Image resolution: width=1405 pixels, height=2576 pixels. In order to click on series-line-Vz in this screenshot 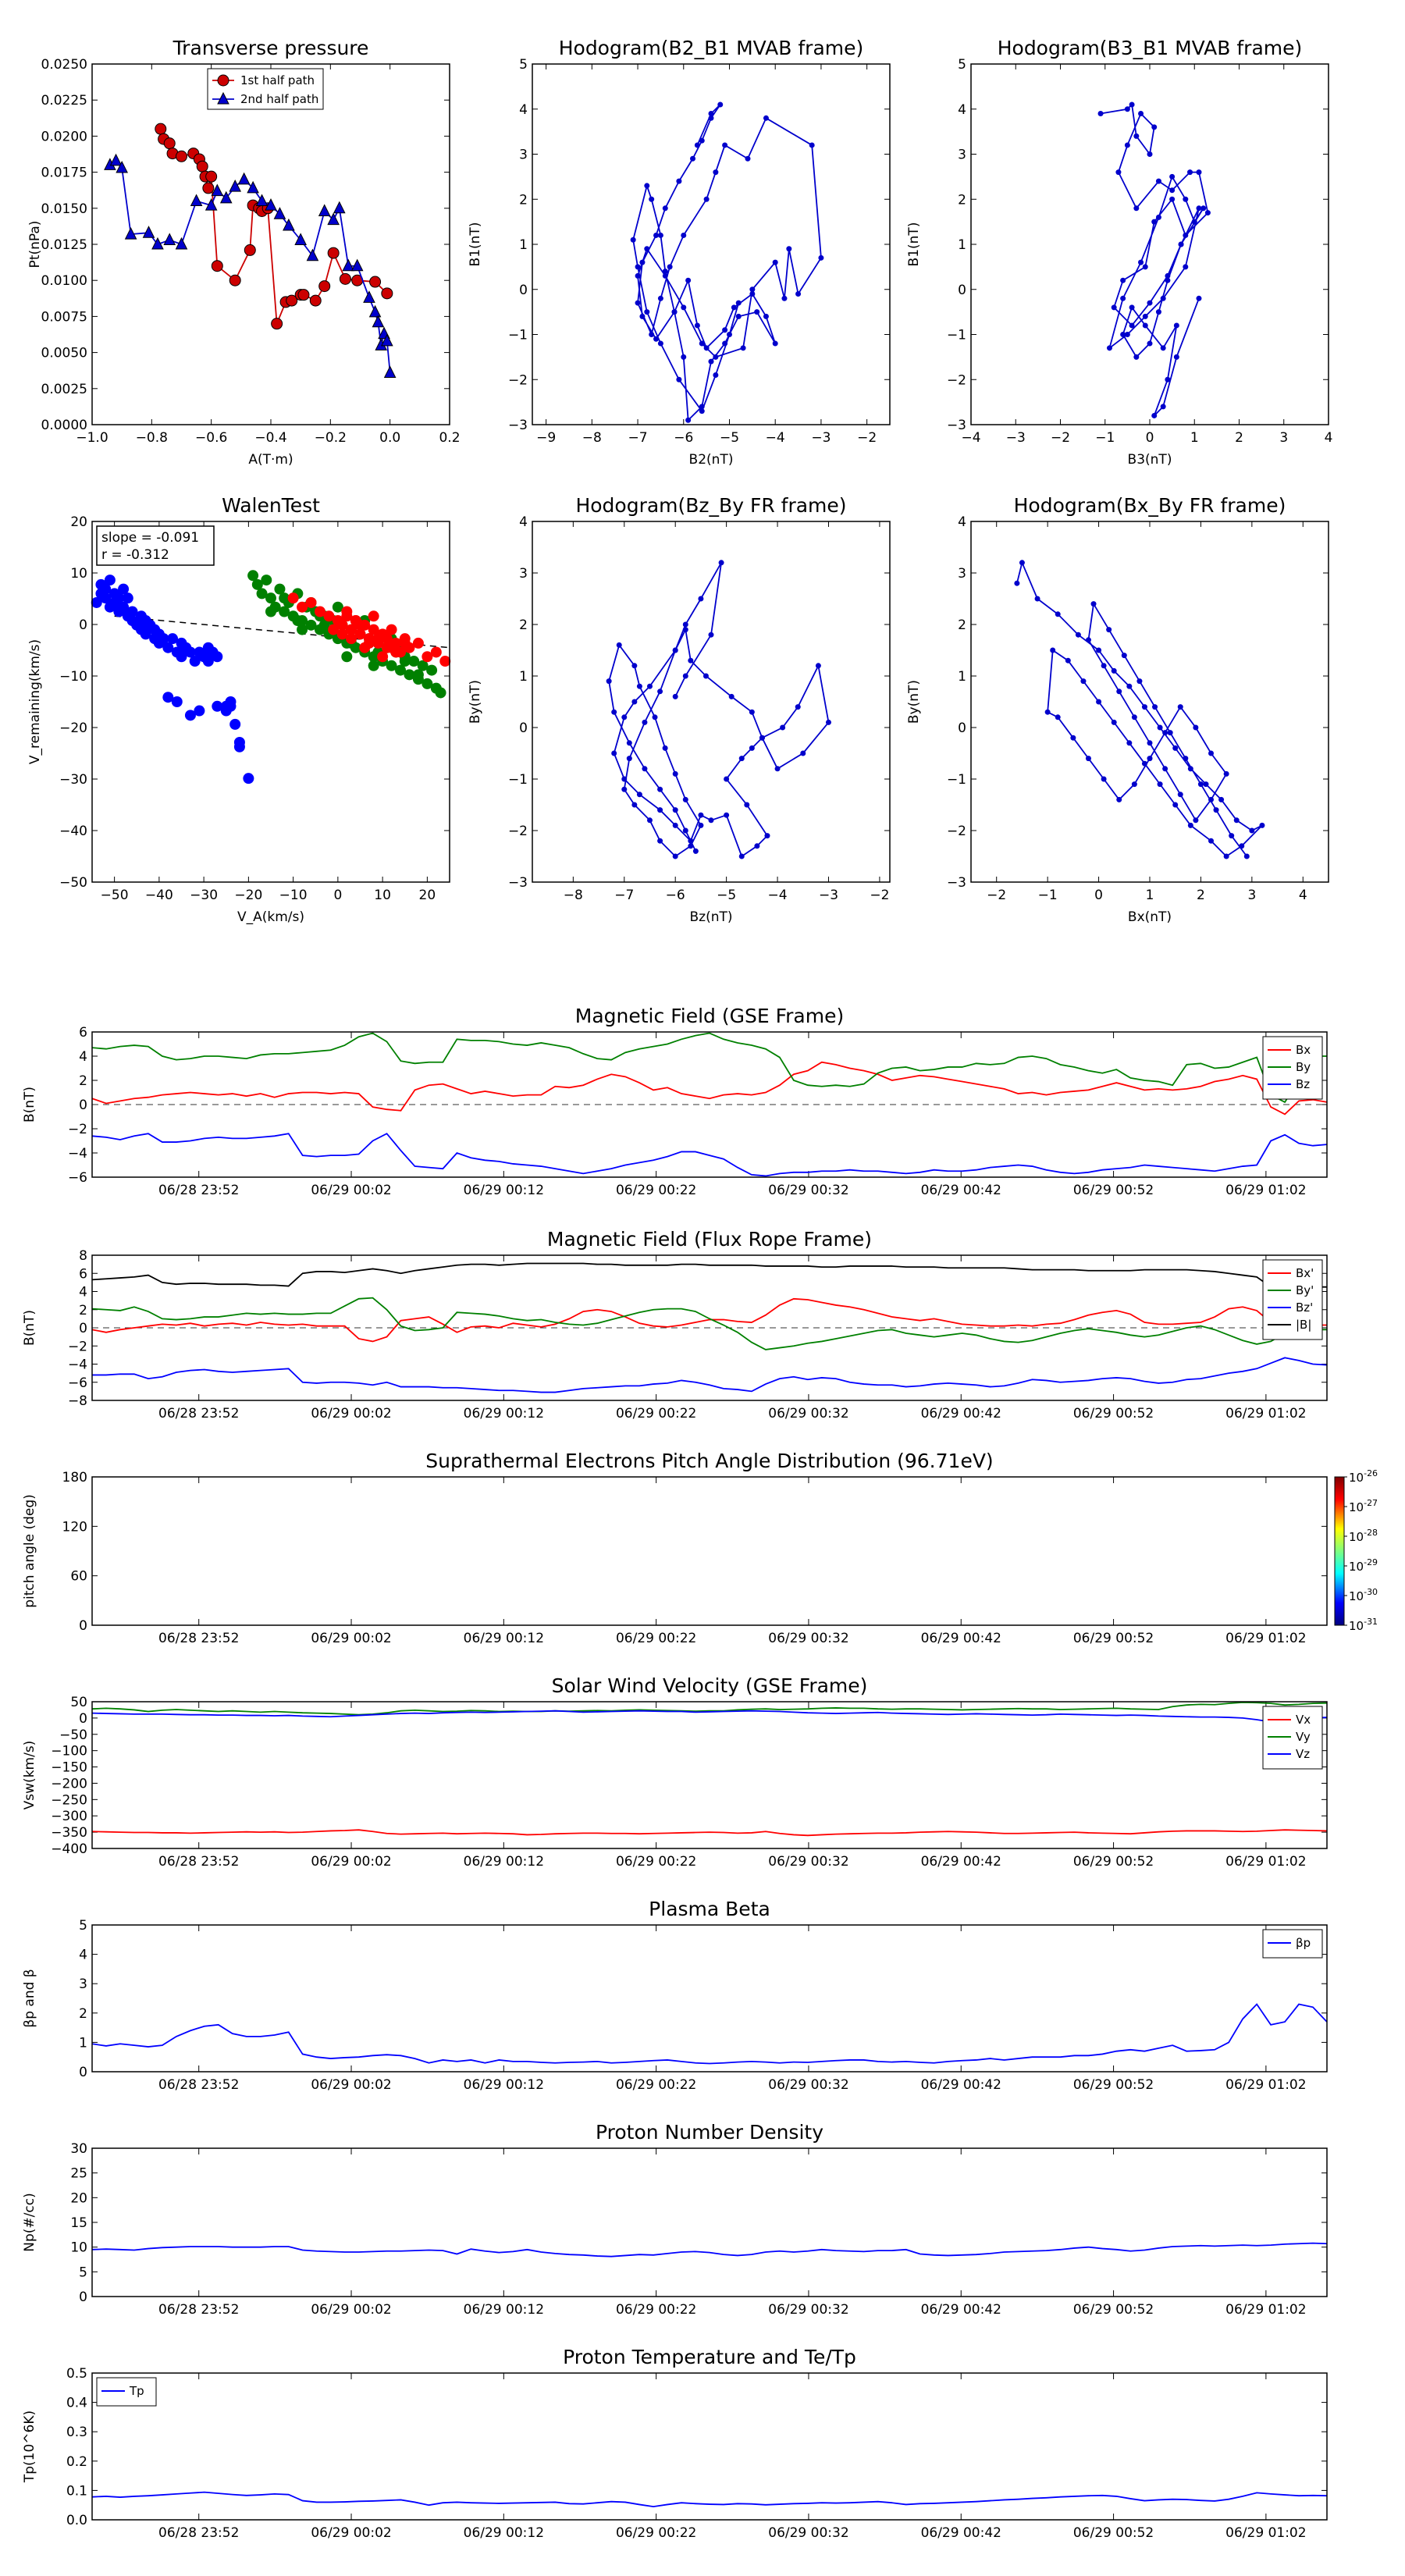, I will do `click(710, 1717)`.